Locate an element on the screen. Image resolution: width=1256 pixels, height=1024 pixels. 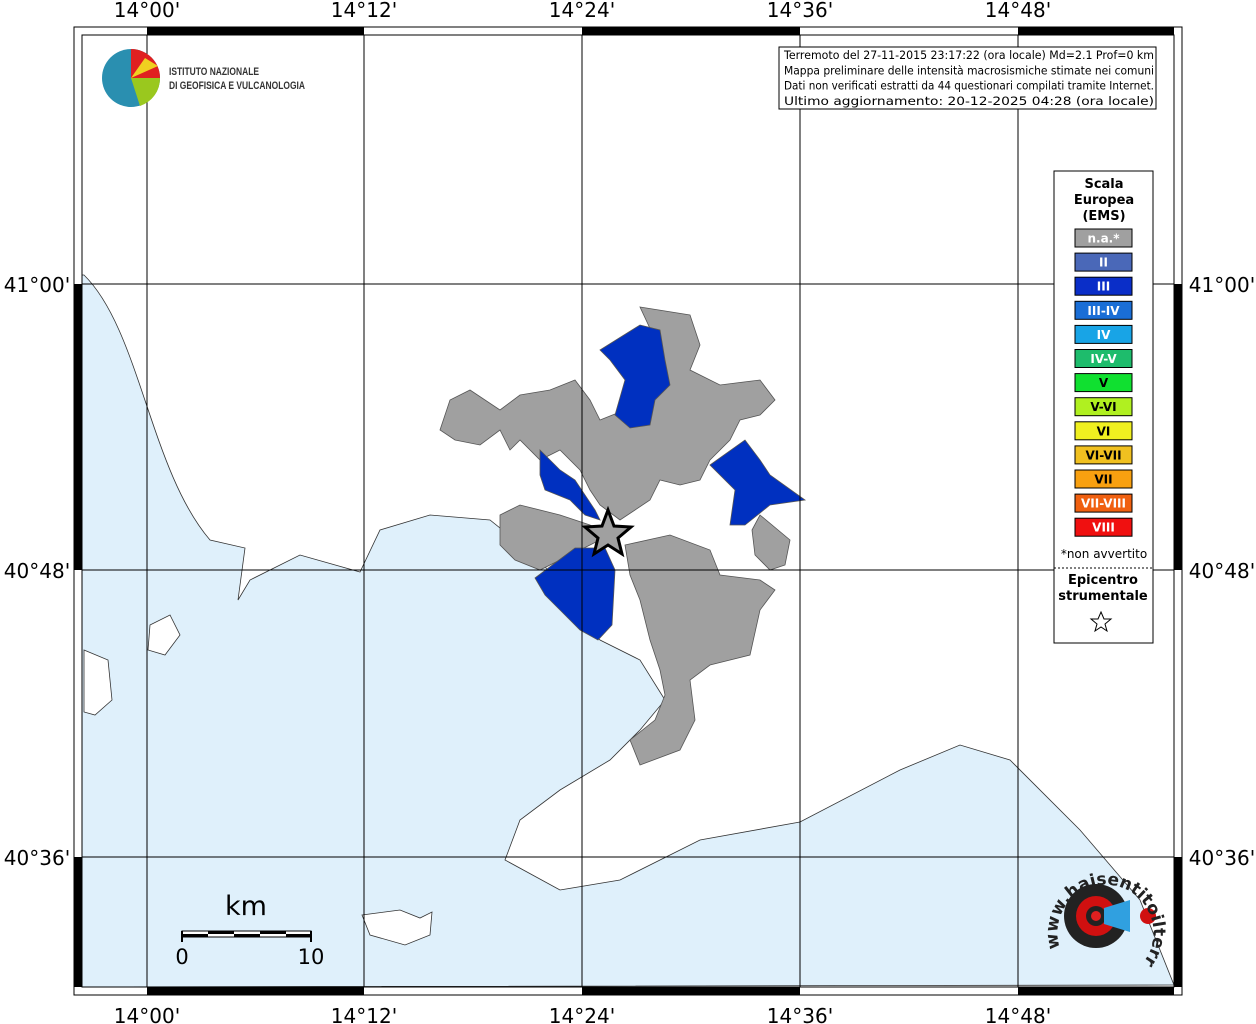
legend-label: III is located at coordinates (1103, 287).